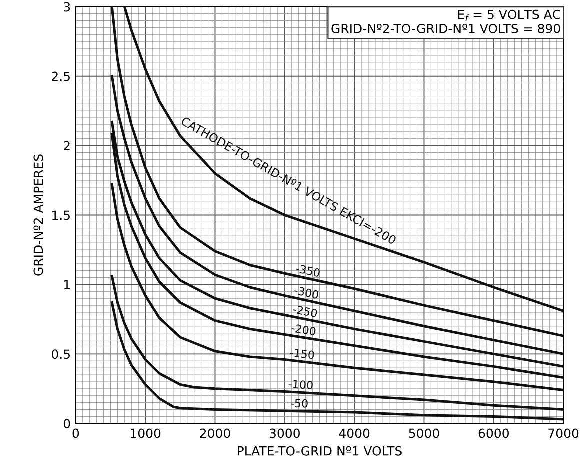 The width and height of the screenshot is (584, 458). I want to click on y-tick-label: 0, so click(67, 424).